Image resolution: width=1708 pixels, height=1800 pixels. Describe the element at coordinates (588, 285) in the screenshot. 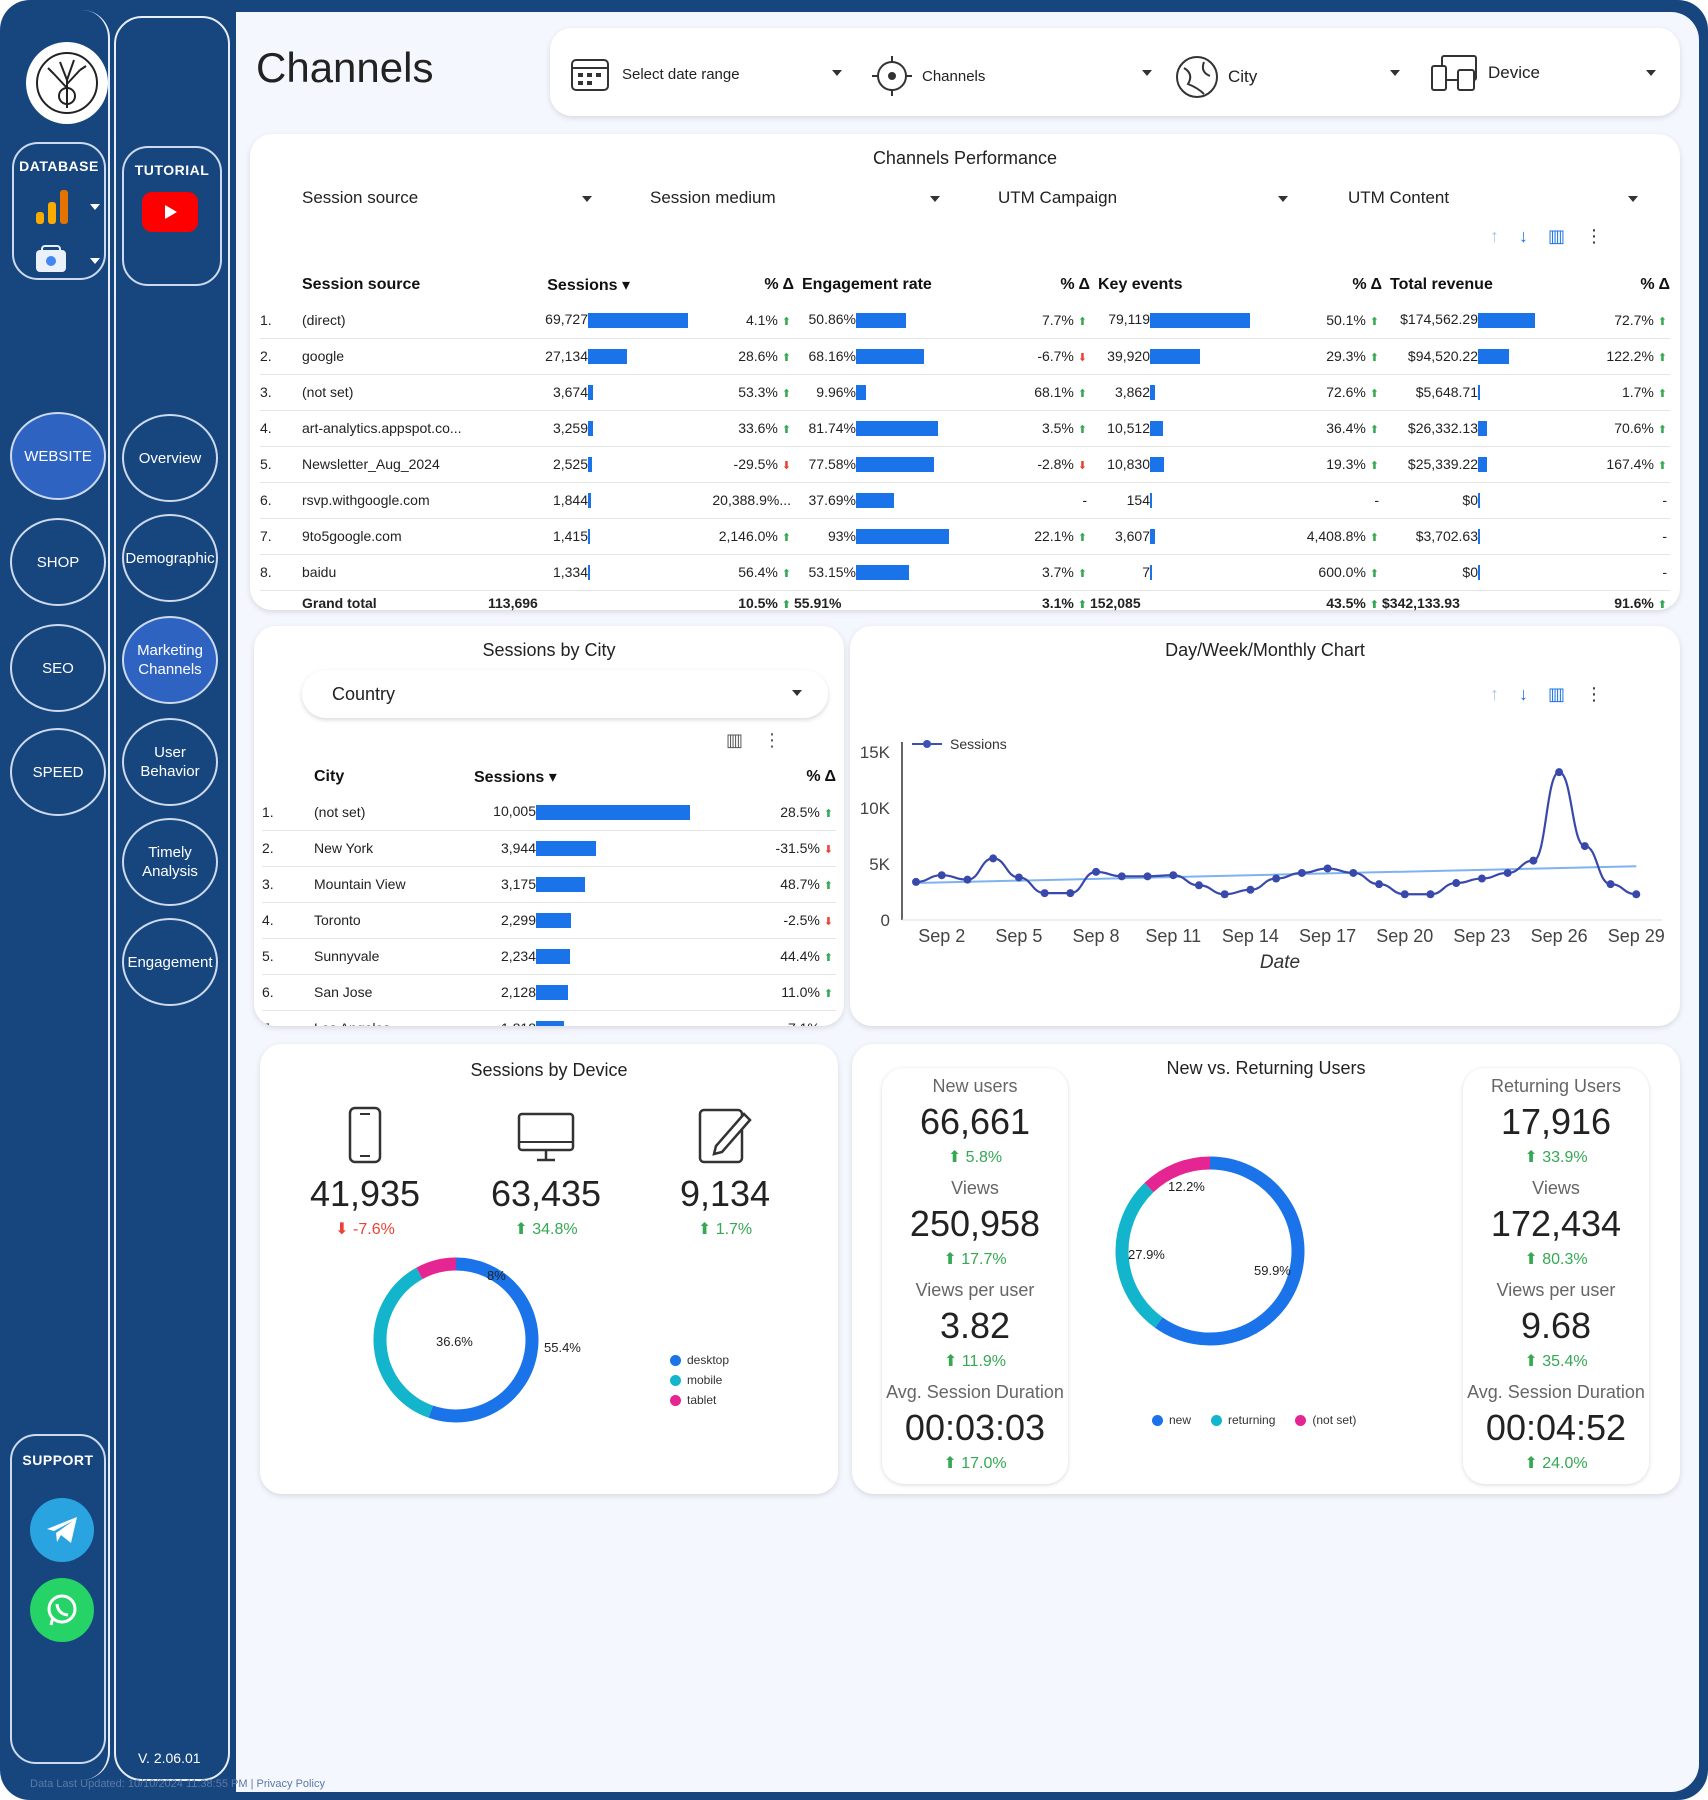

I see `col-sessions: Sessions ▾` at that location.